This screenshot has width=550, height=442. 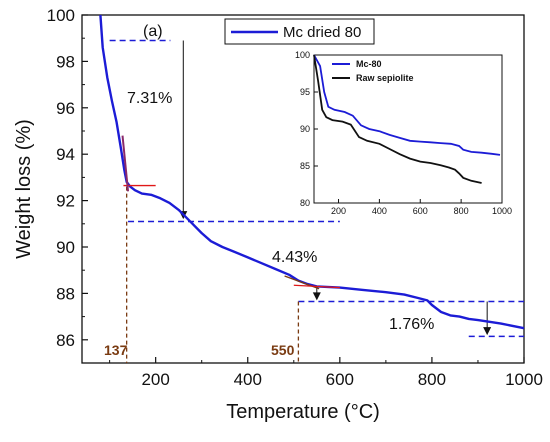 I want to click on x-tick-label: 800, so click(x=432, y=379).